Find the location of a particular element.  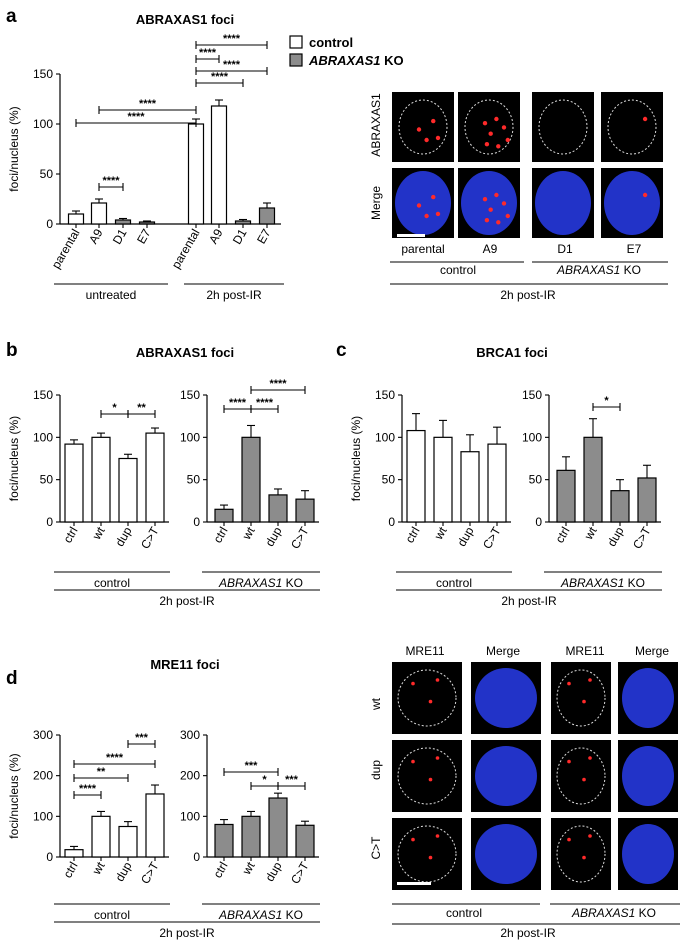

micro-a-cell-0-1-bg is located at coordinates (489, 127).